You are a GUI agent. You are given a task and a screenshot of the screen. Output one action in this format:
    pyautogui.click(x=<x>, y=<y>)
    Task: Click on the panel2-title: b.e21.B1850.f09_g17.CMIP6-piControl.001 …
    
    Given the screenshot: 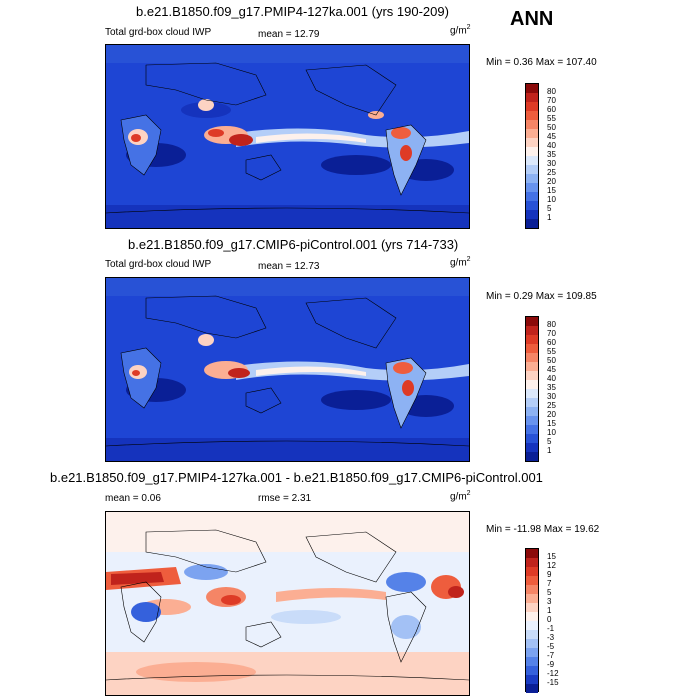 What is the action you would take?
    pyautogui.click(x=293, y=244)
    